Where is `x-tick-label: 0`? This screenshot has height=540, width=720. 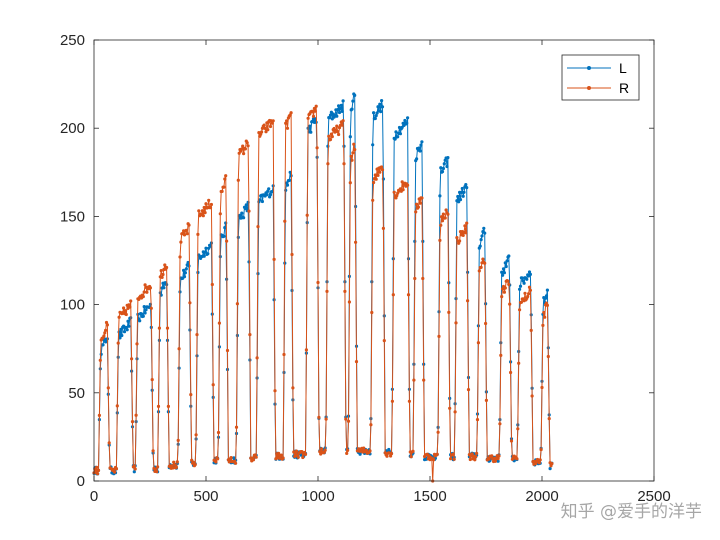 x-tick-label: 0 is located at coordinates (94, 496).